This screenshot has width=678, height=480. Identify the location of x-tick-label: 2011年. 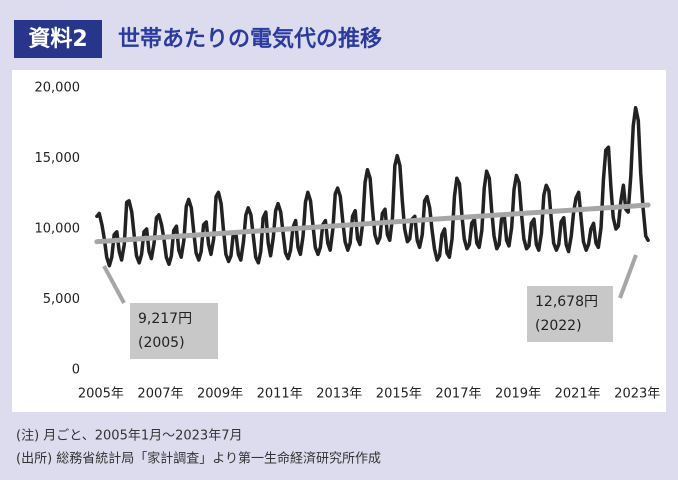
(280, 394).